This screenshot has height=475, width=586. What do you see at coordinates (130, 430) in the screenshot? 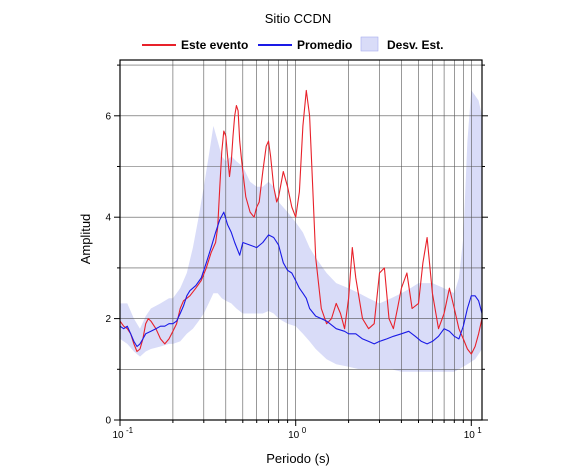
I see `x-tick-label-exponent: -1` at bounding box center [130, 430].